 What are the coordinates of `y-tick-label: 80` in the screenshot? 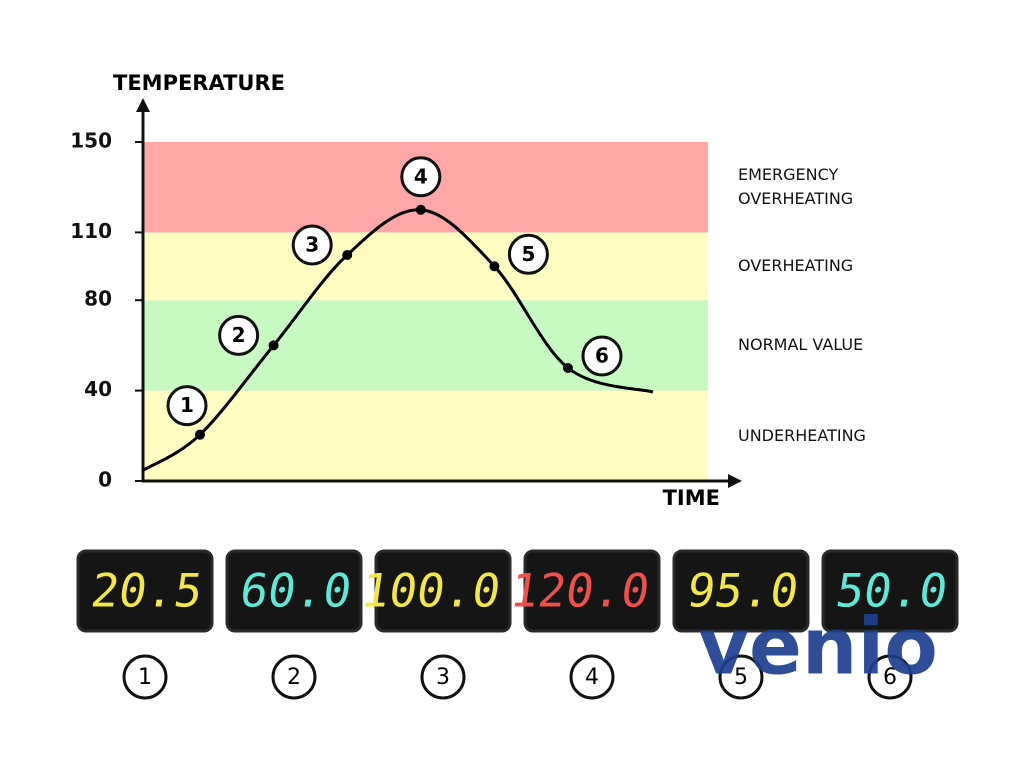 It's located at (98, 299).